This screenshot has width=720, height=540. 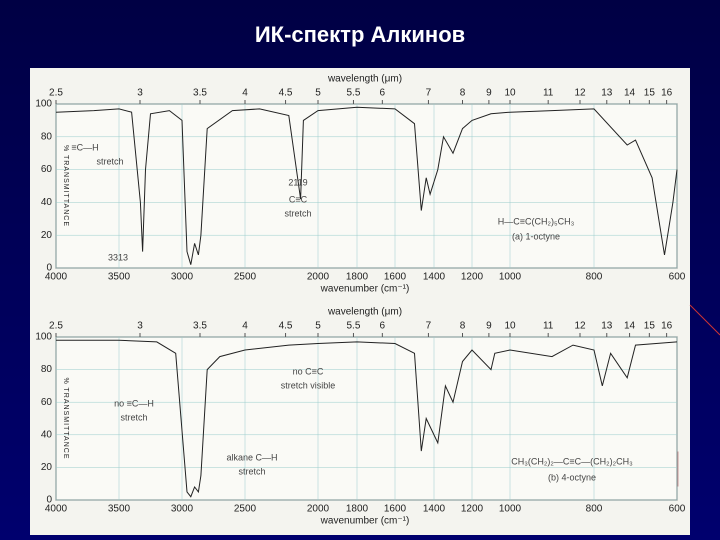 What do you see at coordinates (704, 320) in the screenshot?
I see `decor-line` at bounding box center [704, 320].